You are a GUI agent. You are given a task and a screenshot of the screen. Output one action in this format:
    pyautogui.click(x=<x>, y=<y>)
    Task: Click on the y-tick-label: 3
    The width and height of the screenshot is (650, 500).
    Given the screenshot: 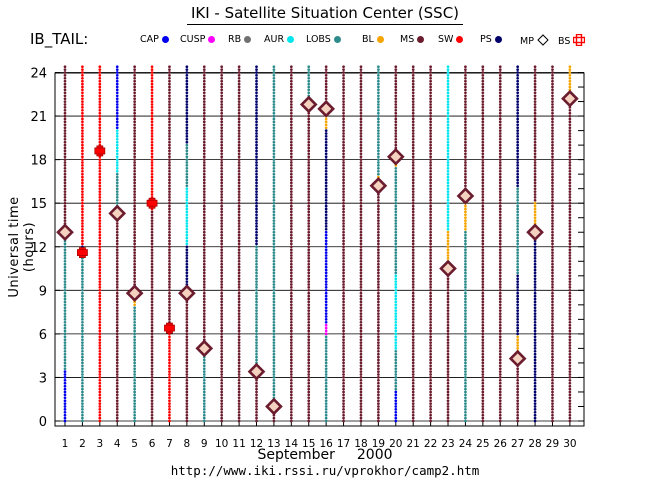 What is the action you would take?
    pyautogui.click(x=43, y=378)
    